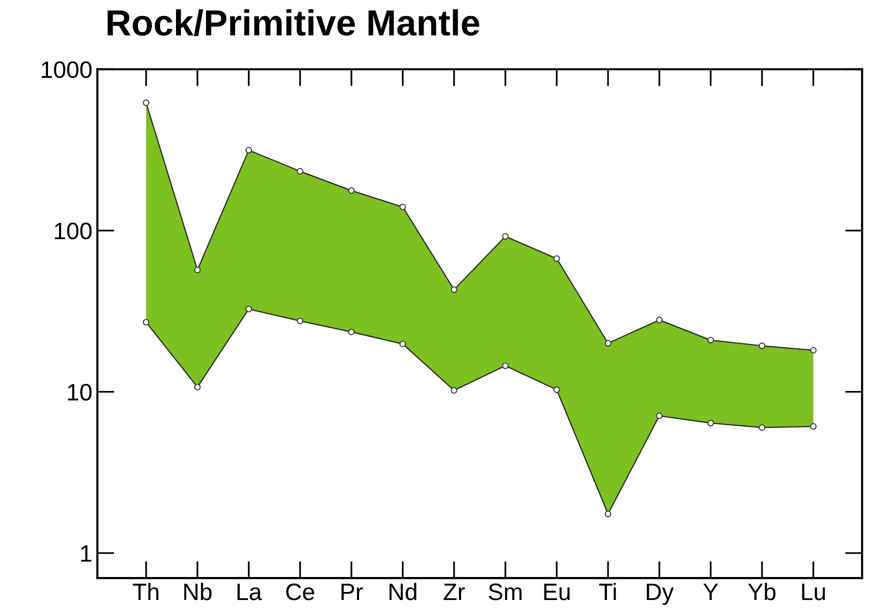 This screenshot has height=613, width=877. I want to click on x-tick-label: Dy, so click(660, 594).